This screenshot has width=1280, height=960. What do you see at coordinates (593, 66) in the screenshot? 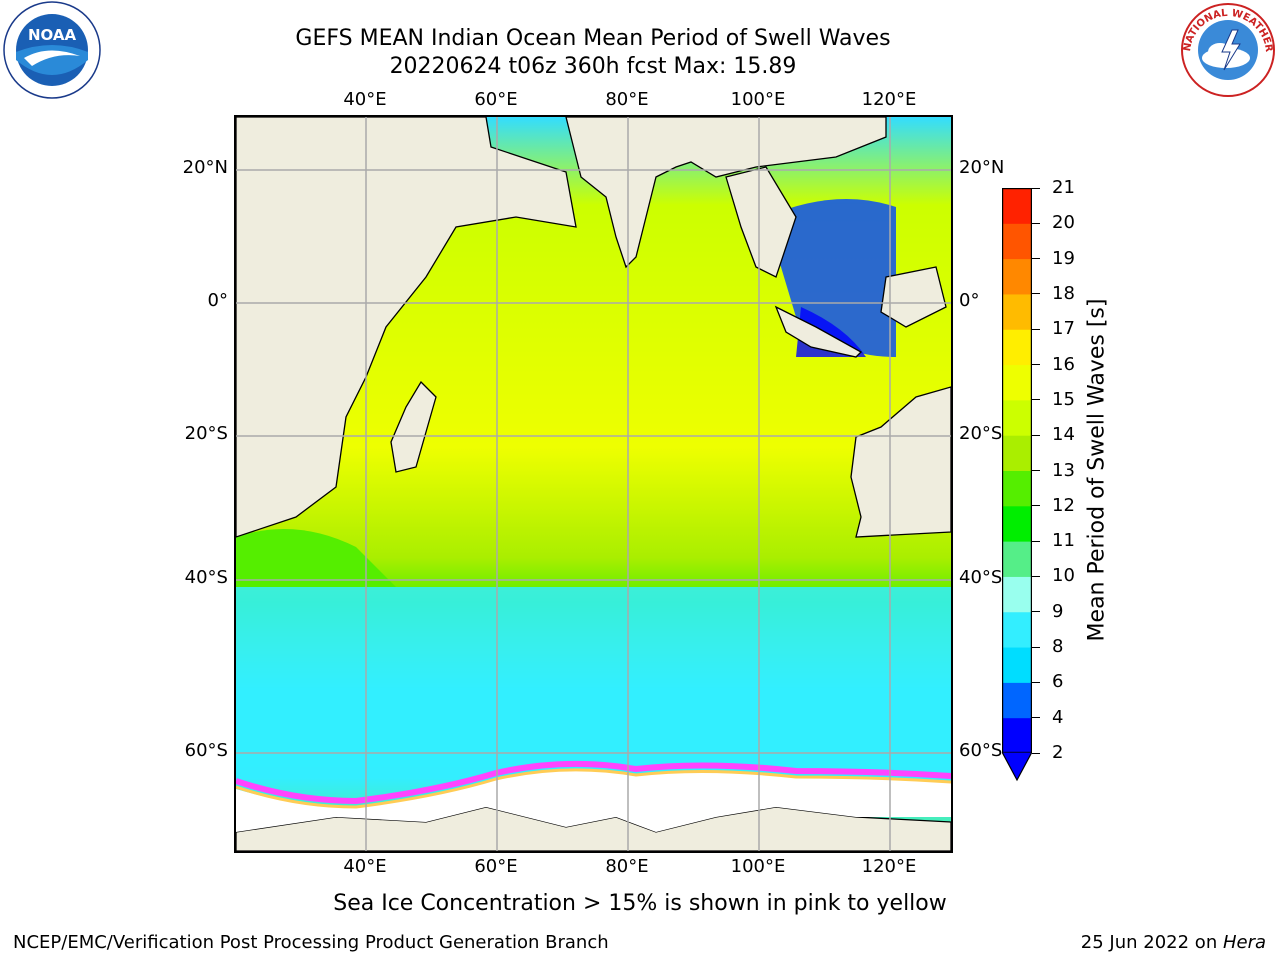
I see `chart-subtitle: 20220624 t06z 360h fcst Max: 15.89` at bounding box center [593, 66].